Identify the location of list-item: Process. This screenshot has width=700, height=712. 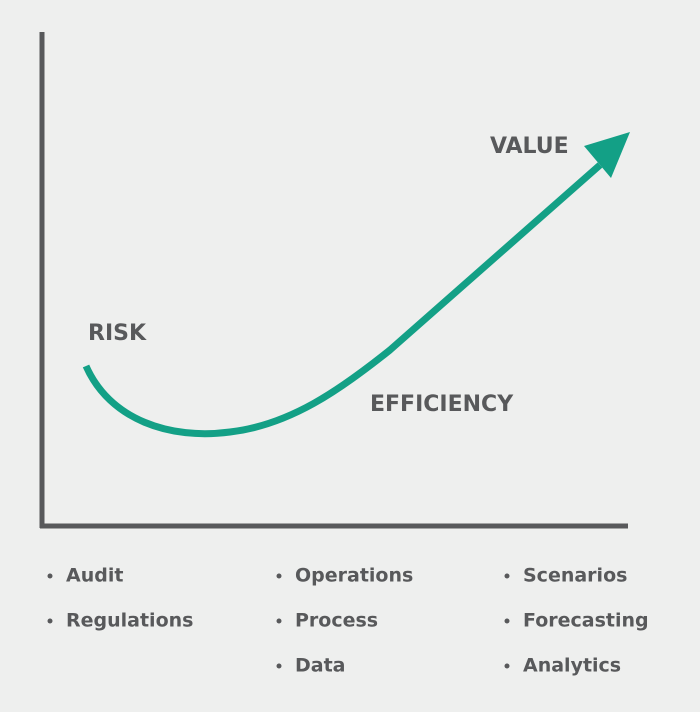
(336, 621).